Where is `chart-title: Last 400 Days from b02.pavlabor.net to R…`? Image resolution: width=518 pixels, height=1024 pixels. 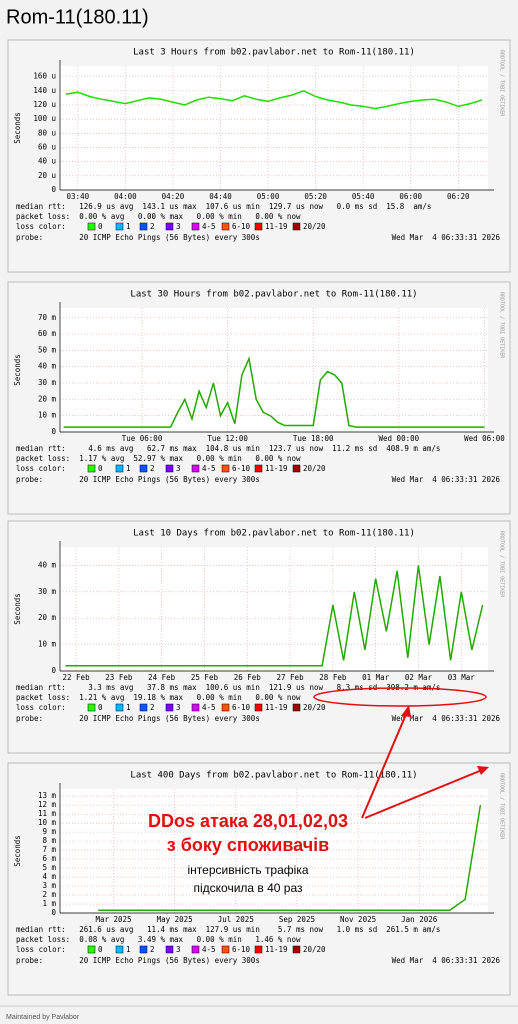
chart-title: Last 400 Days from b02.pavlabor.net to R… is located at coordinates (273, 776).